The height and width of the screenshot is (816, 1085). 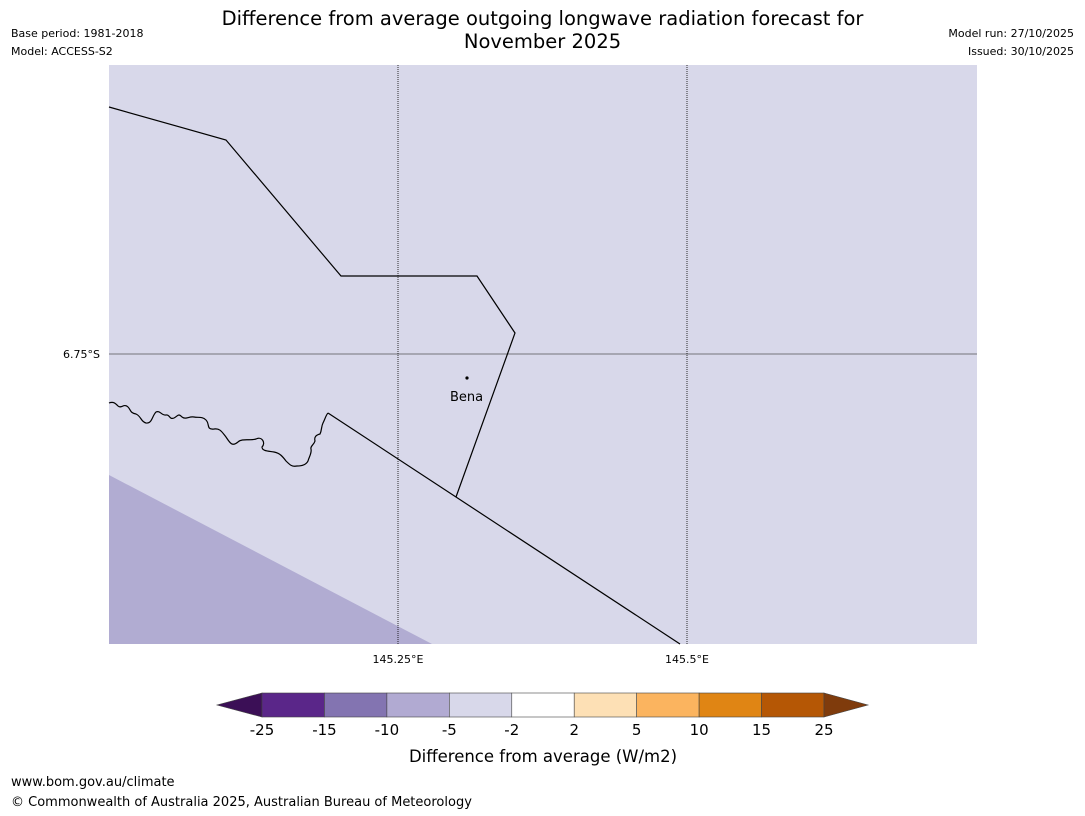 What do you see at coordinates (823, 730) in the screenshot?
I see `colorbar-tick-label: 25` at bounding box center [823, 730].